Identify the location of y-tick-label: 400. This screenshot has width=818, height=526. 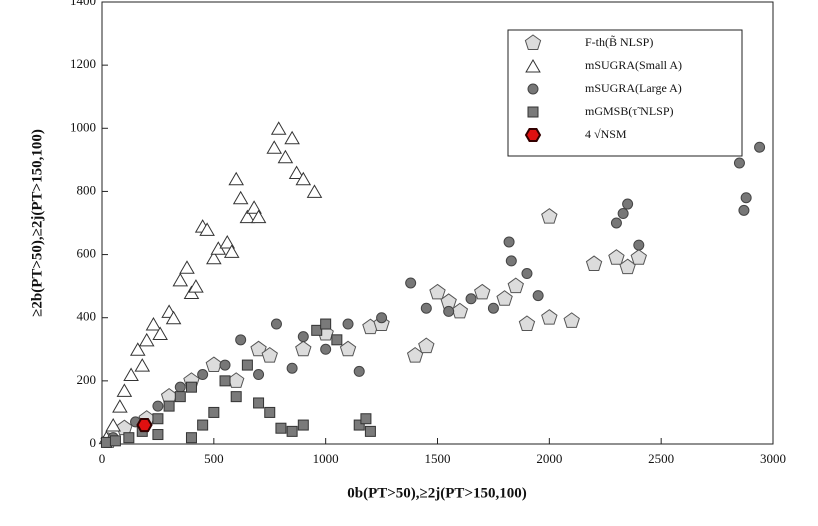
(87, 316).